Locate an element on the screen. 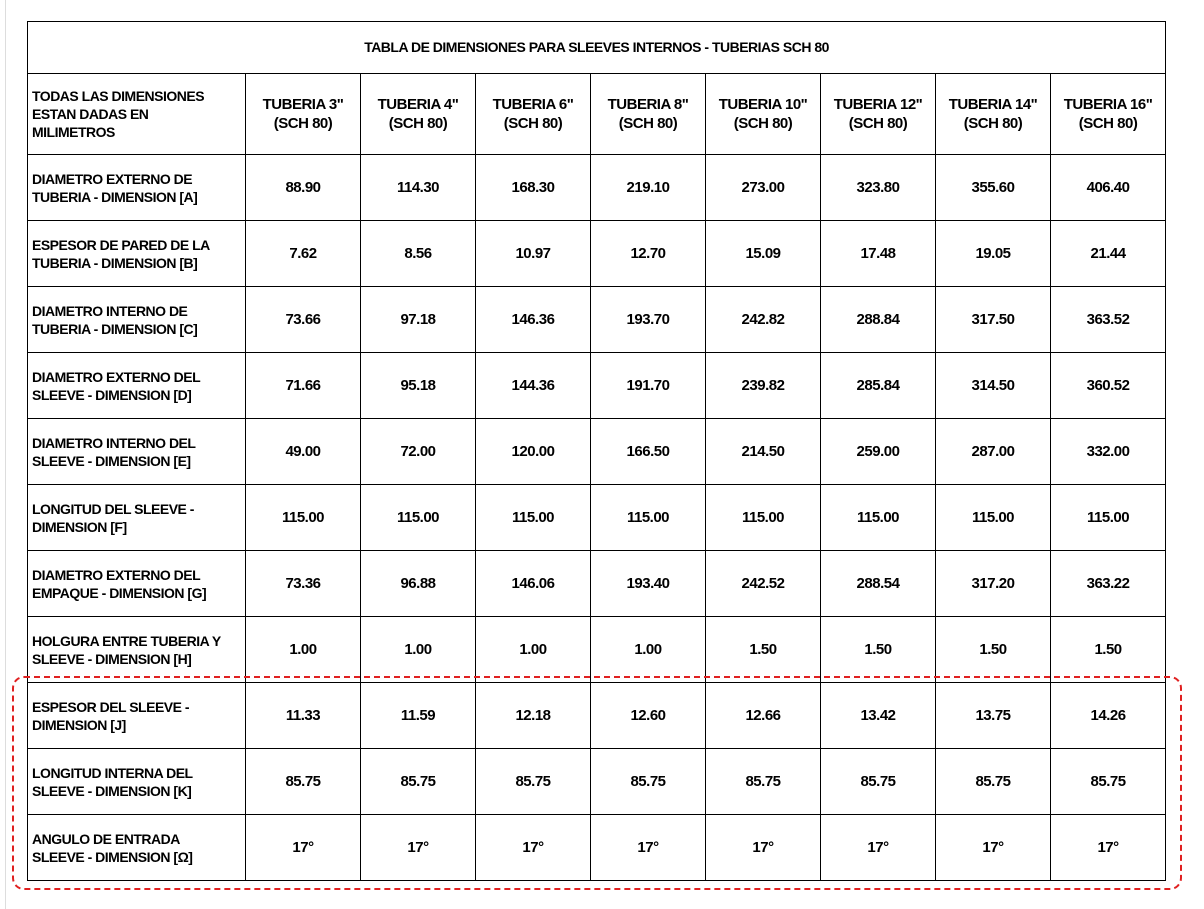 This screenshot has height=909, width=1204. row-label: LONGITUD DEL SLEEVE - DIMENSION [F] is located at coordinates (136, 517).